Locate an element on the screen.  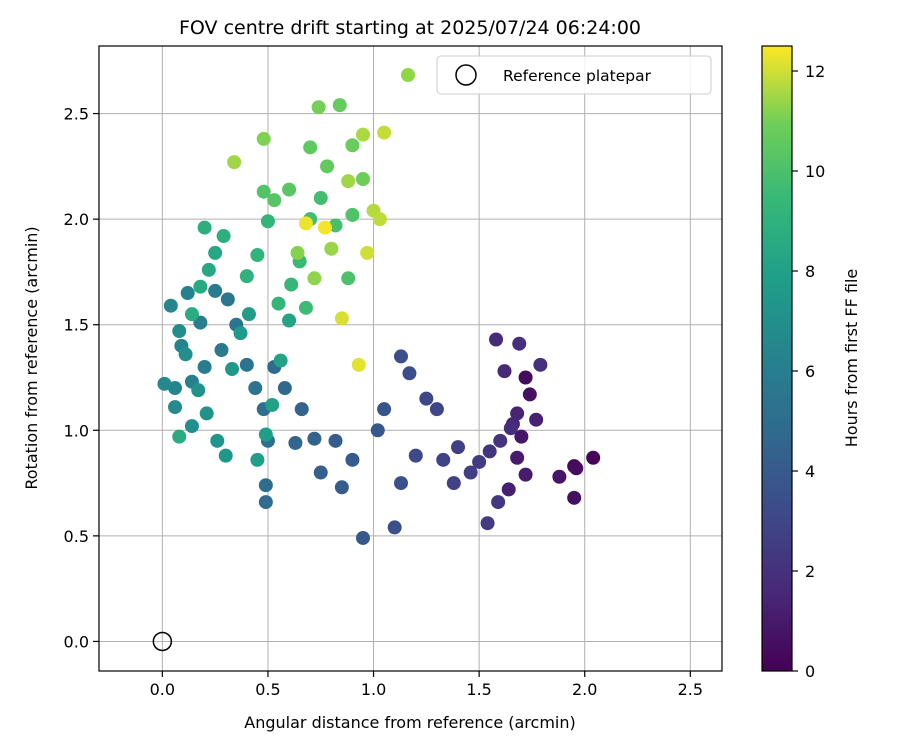
x-tick-label: 1.5 is located at coordinates (478, 689).